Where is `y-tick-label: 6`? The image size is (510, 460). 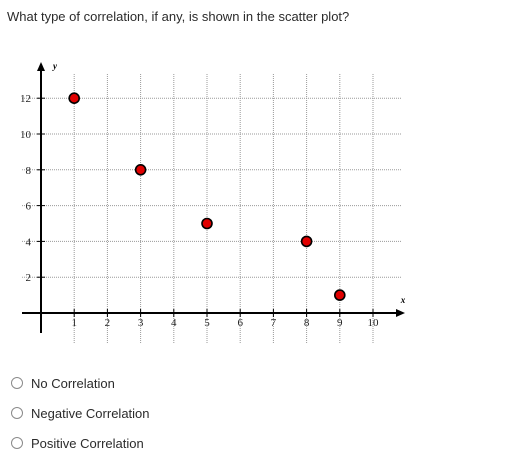
y-tick-label: 6 is located at coordinates (29, 207).